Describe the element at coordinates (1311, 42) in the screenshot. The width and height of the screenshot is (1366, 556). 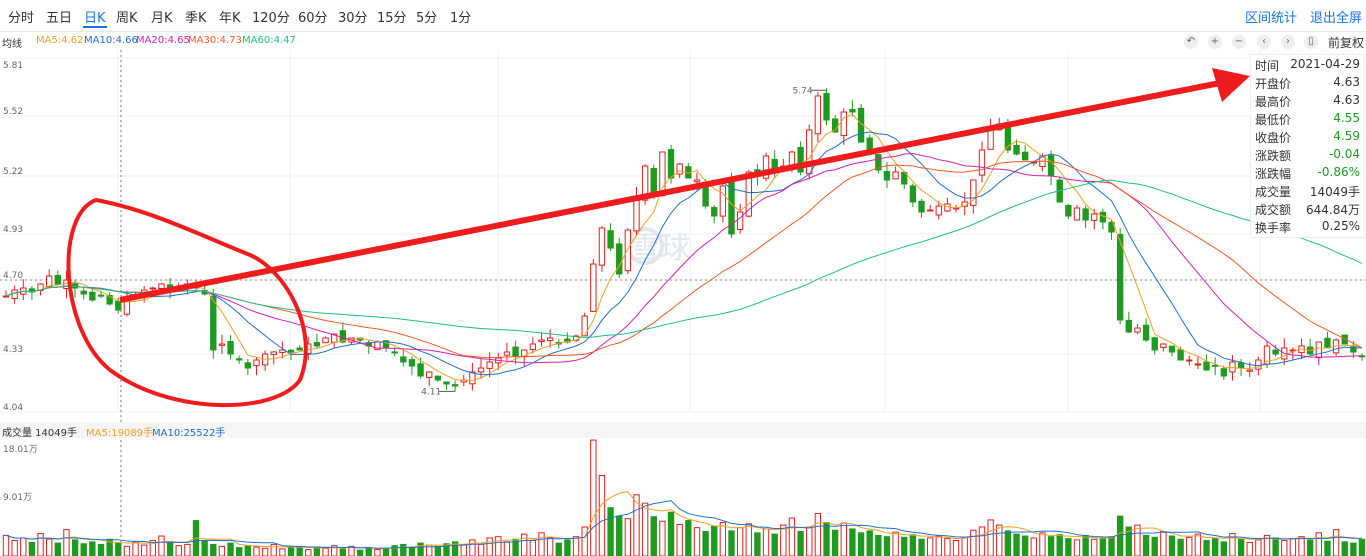
I see `trash-icon: ▯` at that location.